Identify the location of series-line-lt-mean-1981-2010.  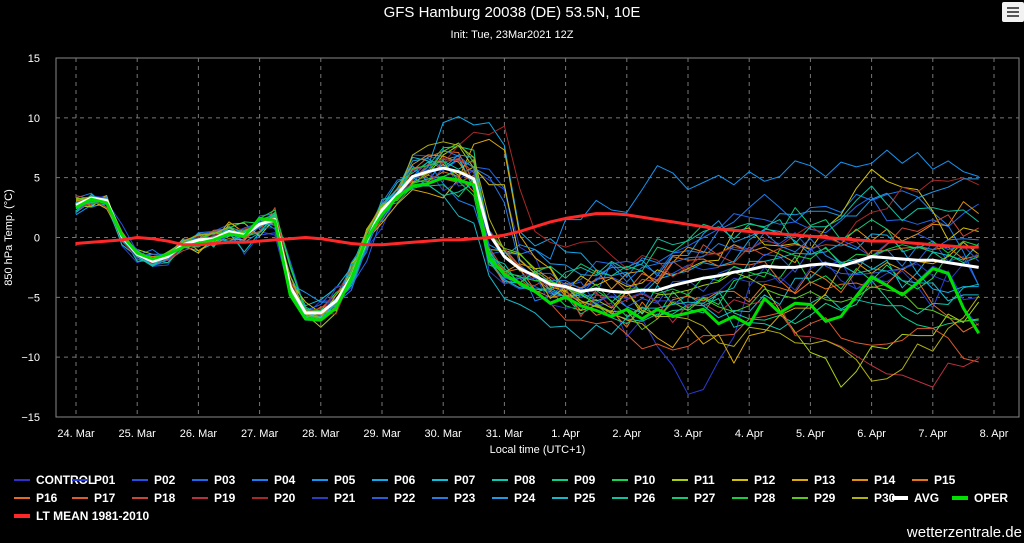
(527, 230).